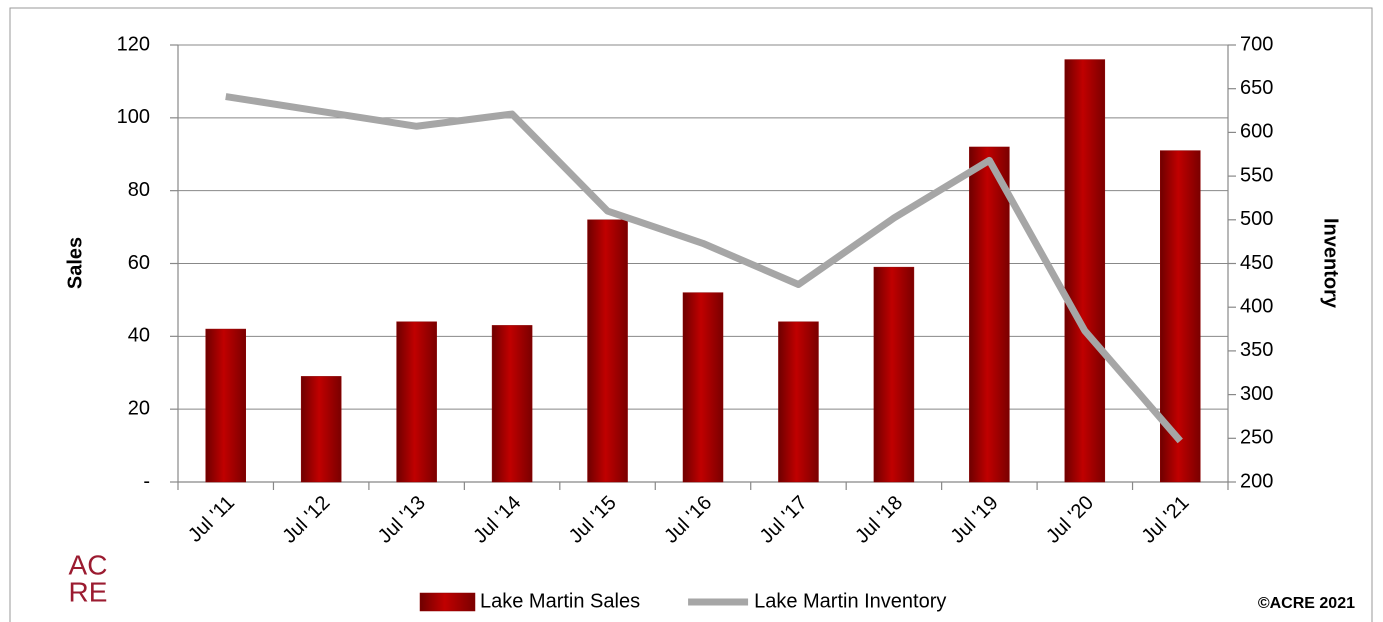 This screenshot has height=622, width=1383. I want to click on y2-tick-label: 400, so click(1256, 306).